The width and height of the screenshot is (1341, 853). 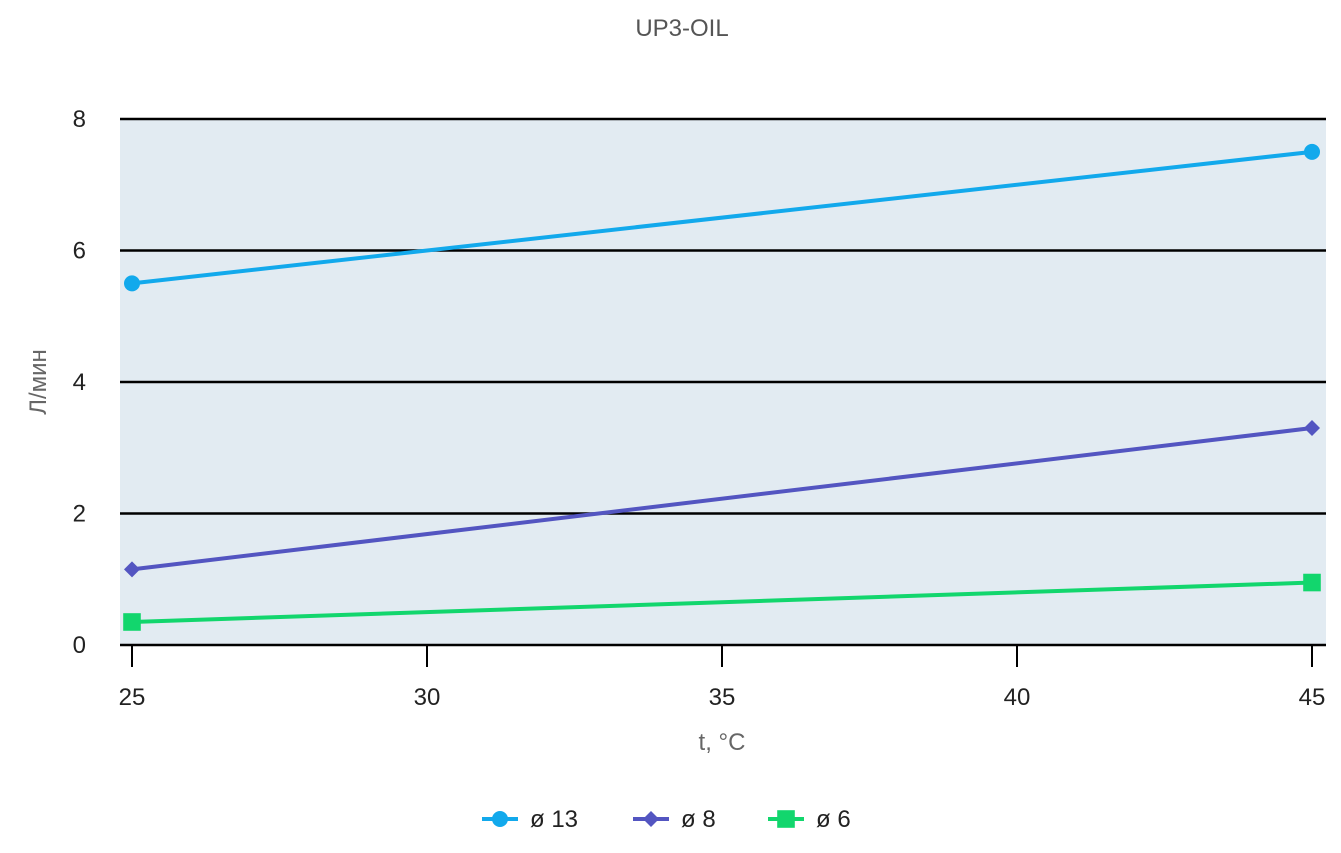 What do you see at coordinates (1017, 697) in the screenshot?
I see `x-tick-label: 40` at bounding box center [1017, 697].